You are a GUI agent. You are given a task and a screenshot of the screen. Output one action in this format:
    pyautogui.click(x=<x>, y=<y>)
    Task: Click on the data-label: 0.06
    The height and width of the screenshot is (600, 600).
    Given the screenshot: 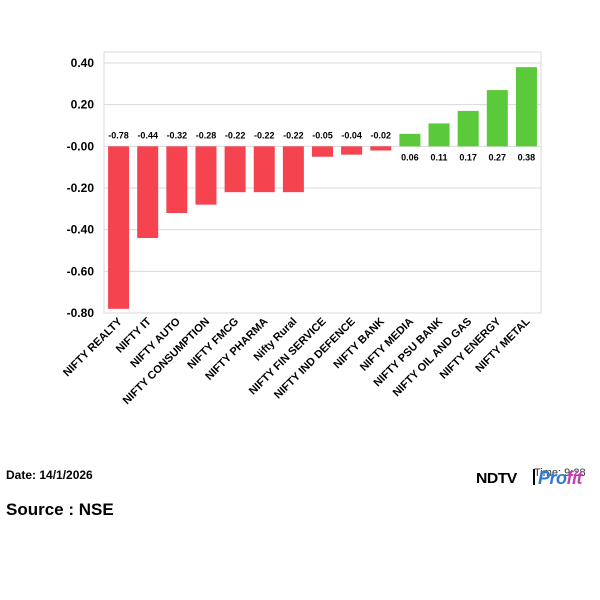 What is the action you would take?
    pyautogui.click(x=410, y=157)
    